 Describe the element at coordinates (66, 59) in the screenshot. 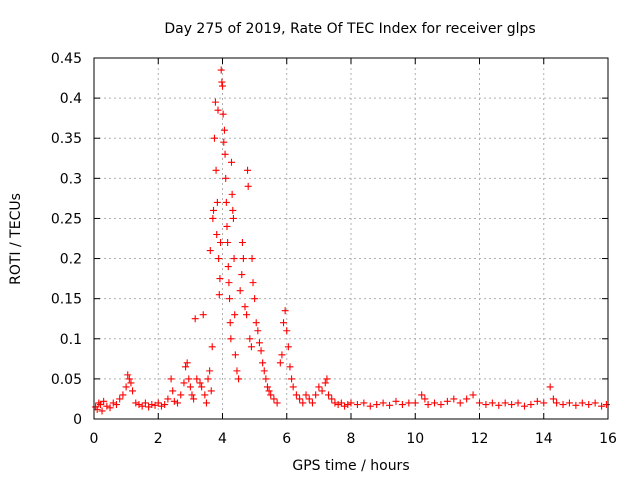

I see `y-tick-label: 0.45` at that location.